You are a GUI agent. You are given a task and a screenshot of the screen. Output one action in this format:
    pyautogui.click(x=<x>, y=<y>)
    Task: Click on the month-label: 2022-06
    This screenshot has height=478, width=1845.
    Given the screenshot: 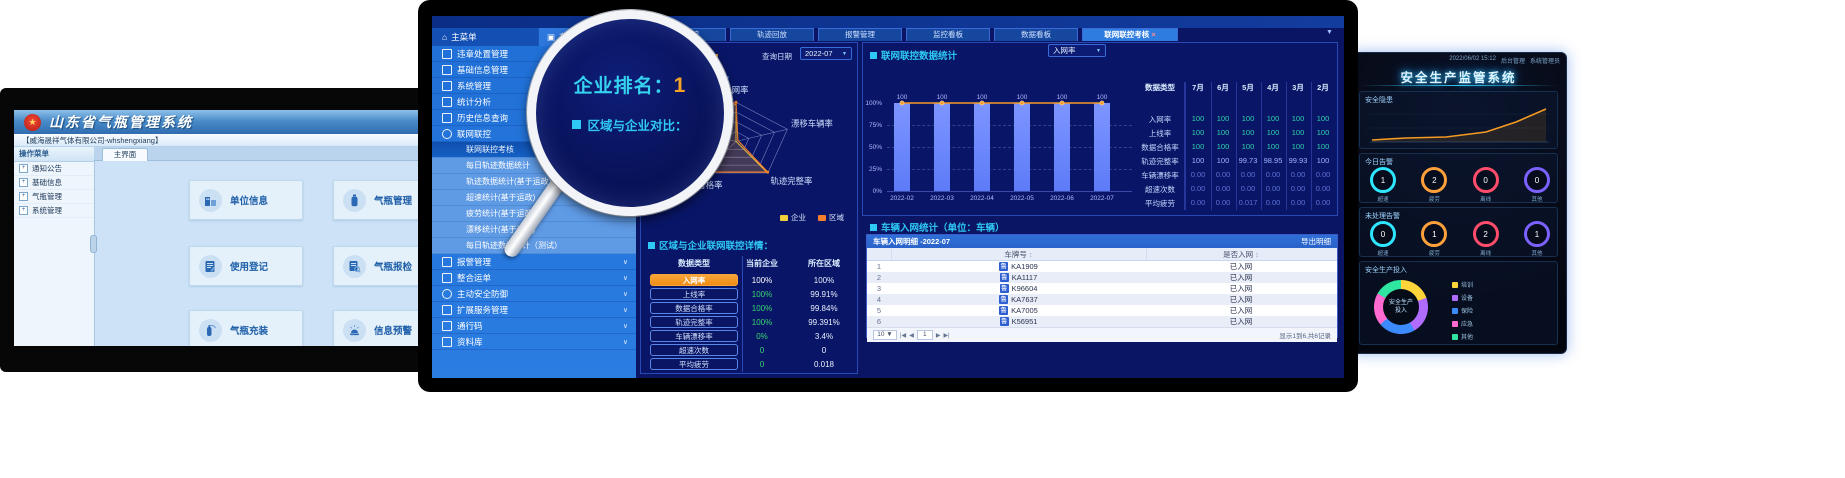 What is the action you would take?
    pyautogui.click(x=1062, y=198)
    